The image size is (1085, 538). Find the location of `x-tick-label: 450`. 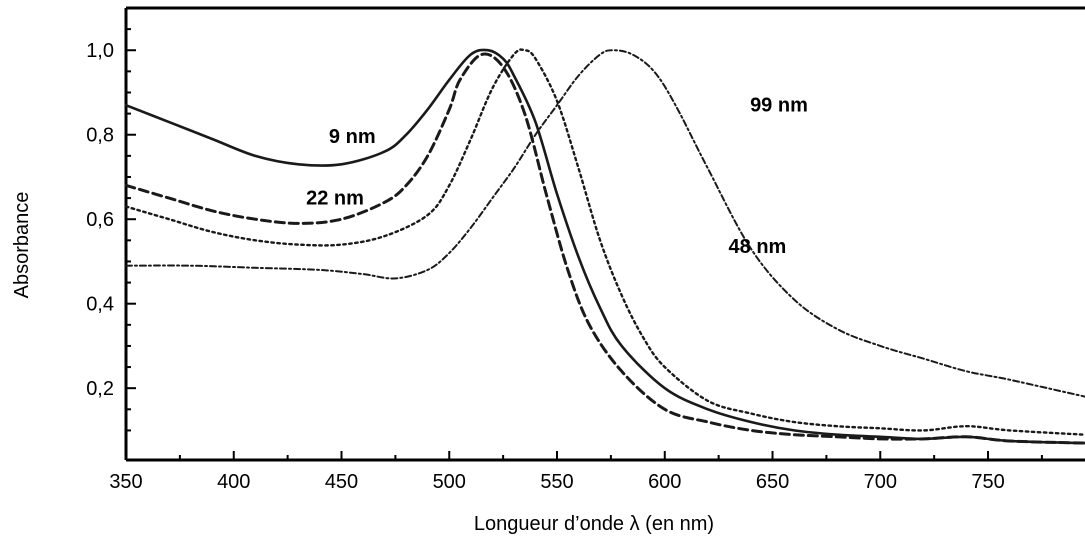

x-tick-label: 450 is located at coordinates (341, 482).